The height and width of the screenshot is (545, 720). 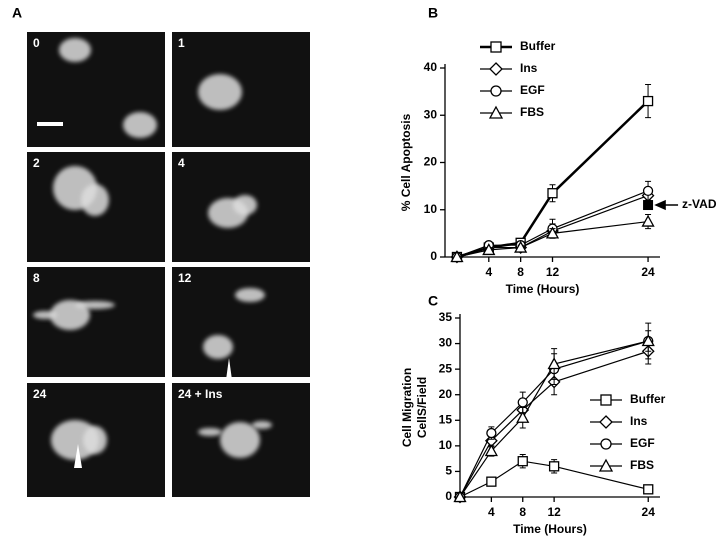 I want to click on time-label: 2, so click(x=36, y=163).